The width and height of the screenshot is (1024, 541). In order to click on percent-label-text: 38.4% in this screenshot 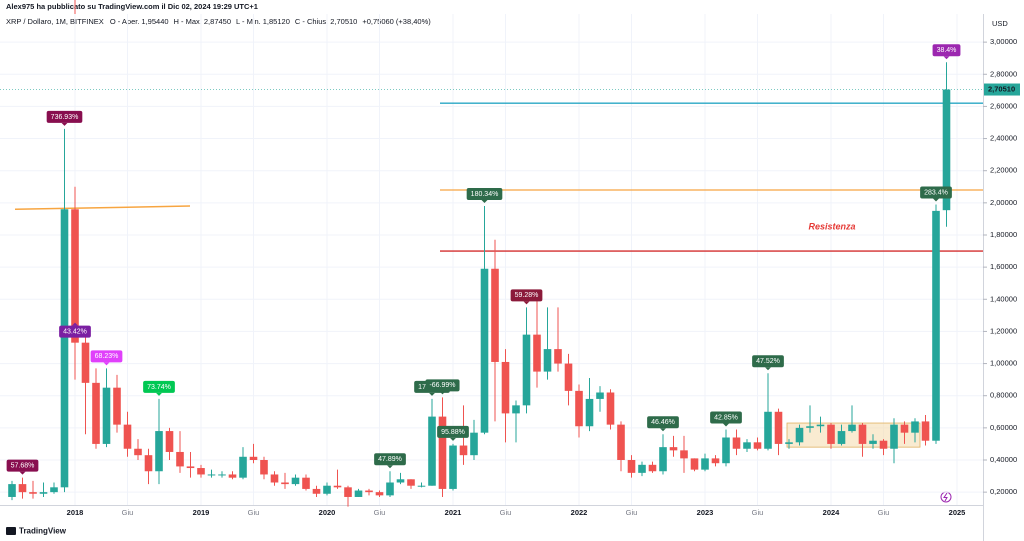, I will do `click(947, 50)`.